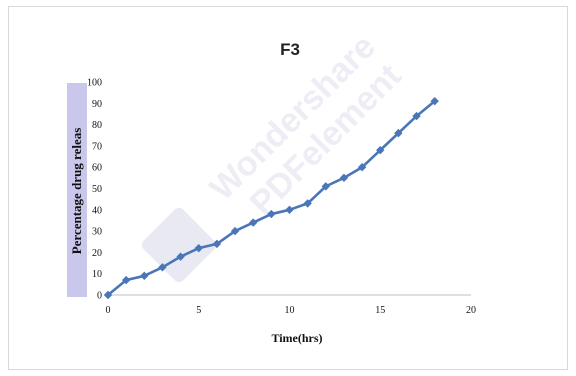 The image size is (576, 376). I want to click on y-tick-label: 100, so click(94, 83).